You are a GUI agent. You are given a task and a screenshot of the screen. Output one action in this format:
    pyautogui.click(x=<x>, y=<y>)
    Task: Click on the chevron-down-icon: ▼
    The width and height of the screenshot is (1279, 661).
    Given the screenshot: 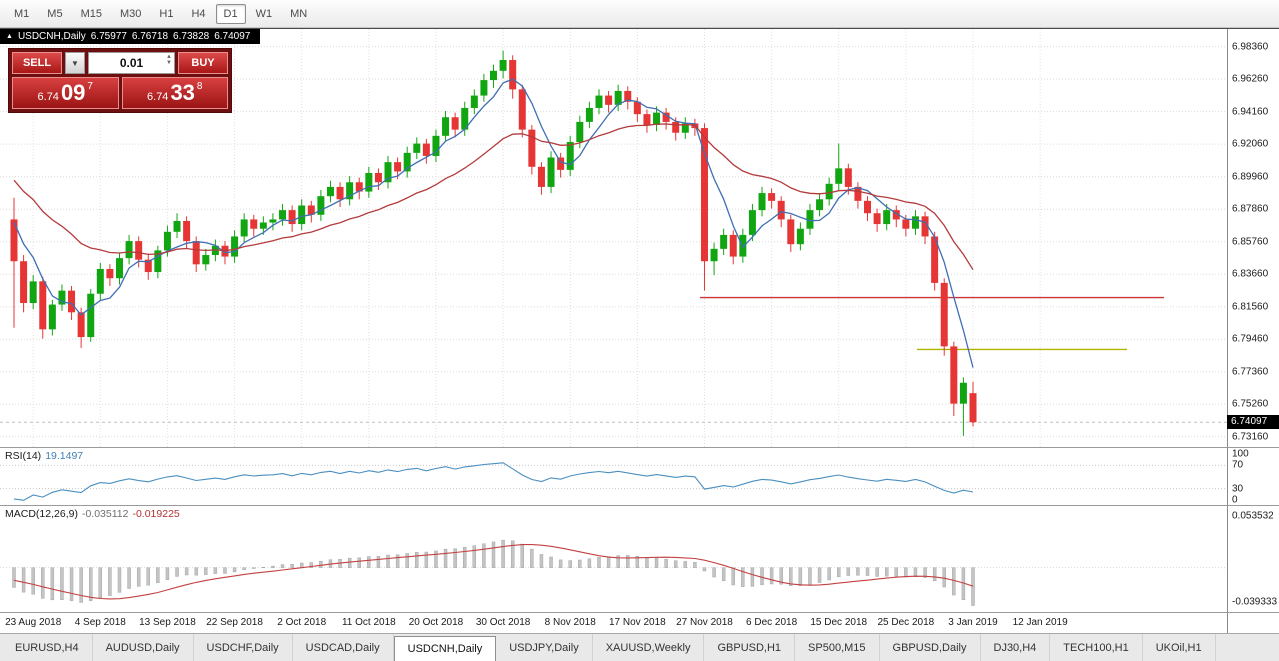 What is the action you would take?
    pyautogui.click(x=75, y=63)
    